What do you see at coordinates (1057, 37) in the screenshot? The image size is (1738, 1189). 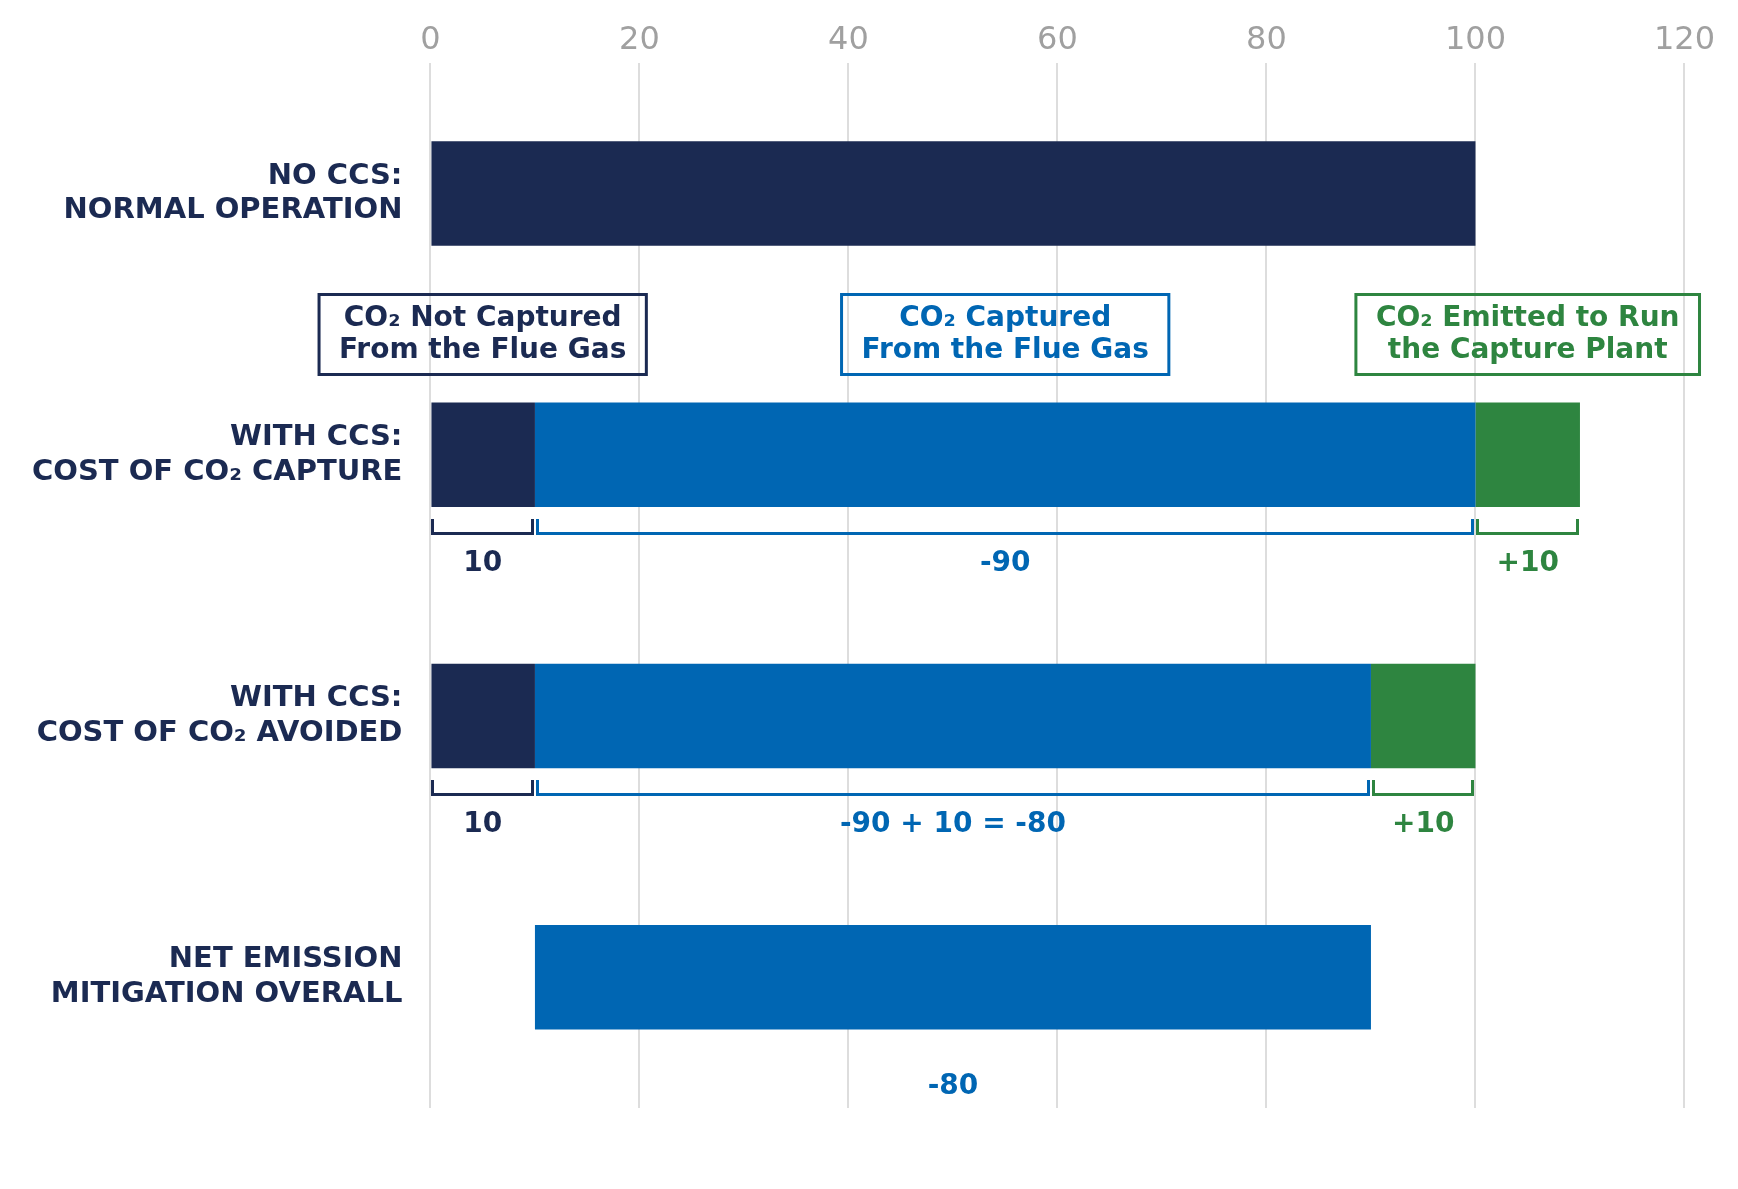 I see `x-tick-label: 60` at bounding box center [1057, 37].